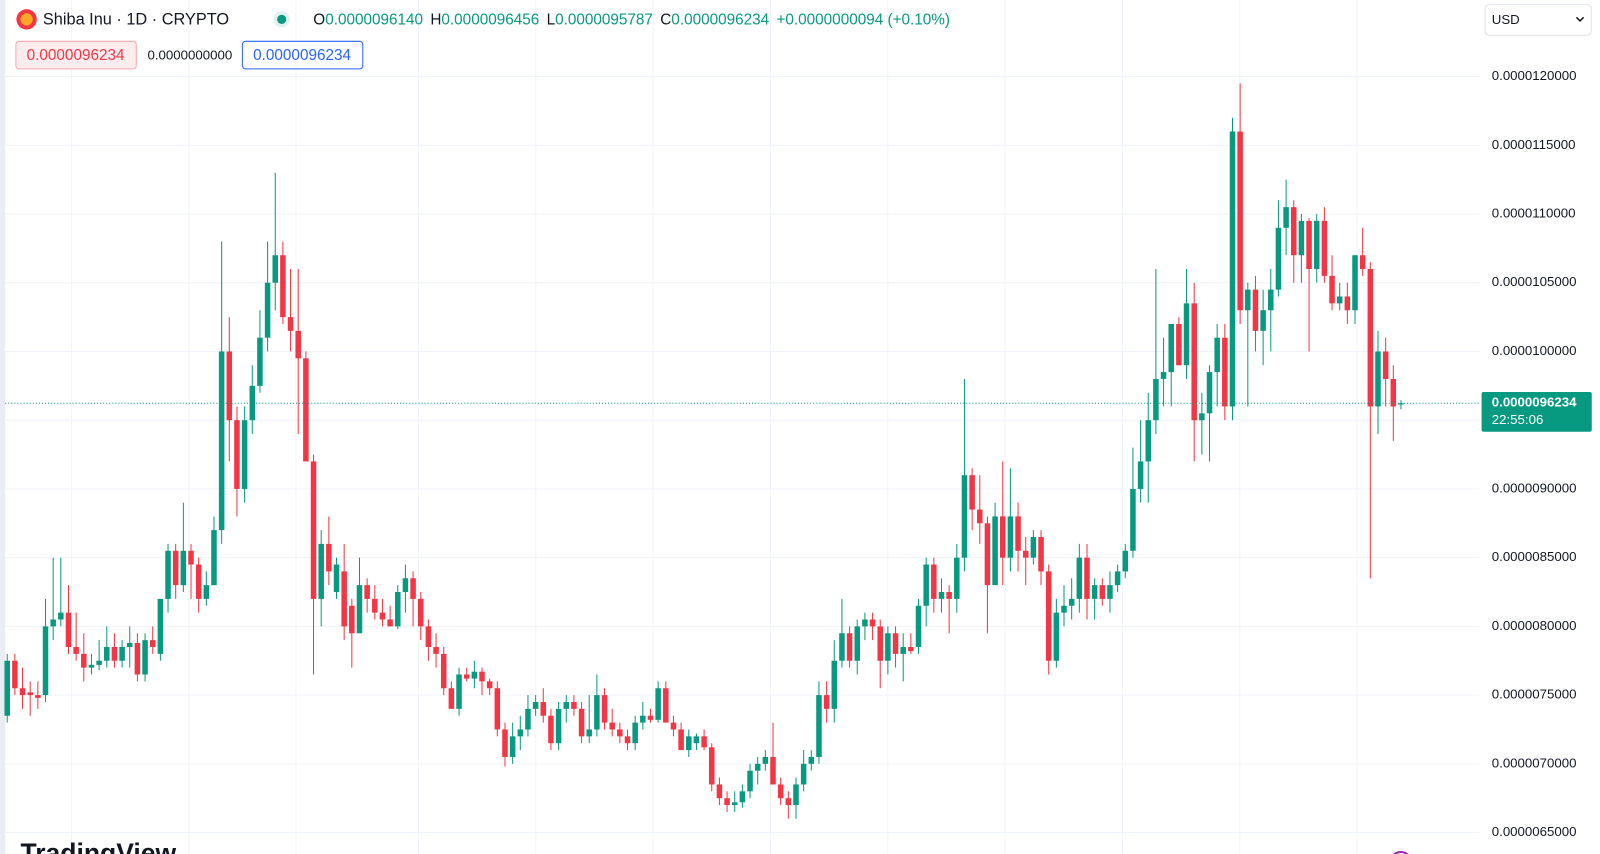 This screenshot has height=854, width=1600. Describe the element at coordinates (282, 19) in the screenshot. I see `market-status` at that location.